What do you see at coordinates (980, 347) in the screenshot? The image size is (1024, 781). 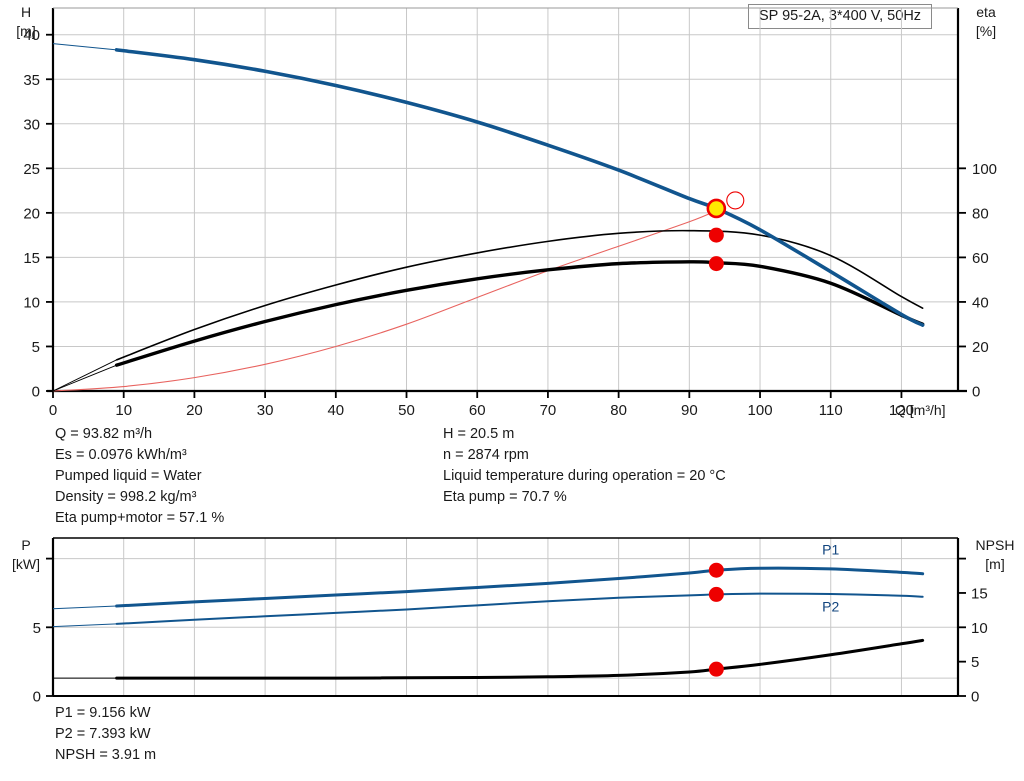 I see `y-tick-label-right: 20` at bounding box center [980, 347].